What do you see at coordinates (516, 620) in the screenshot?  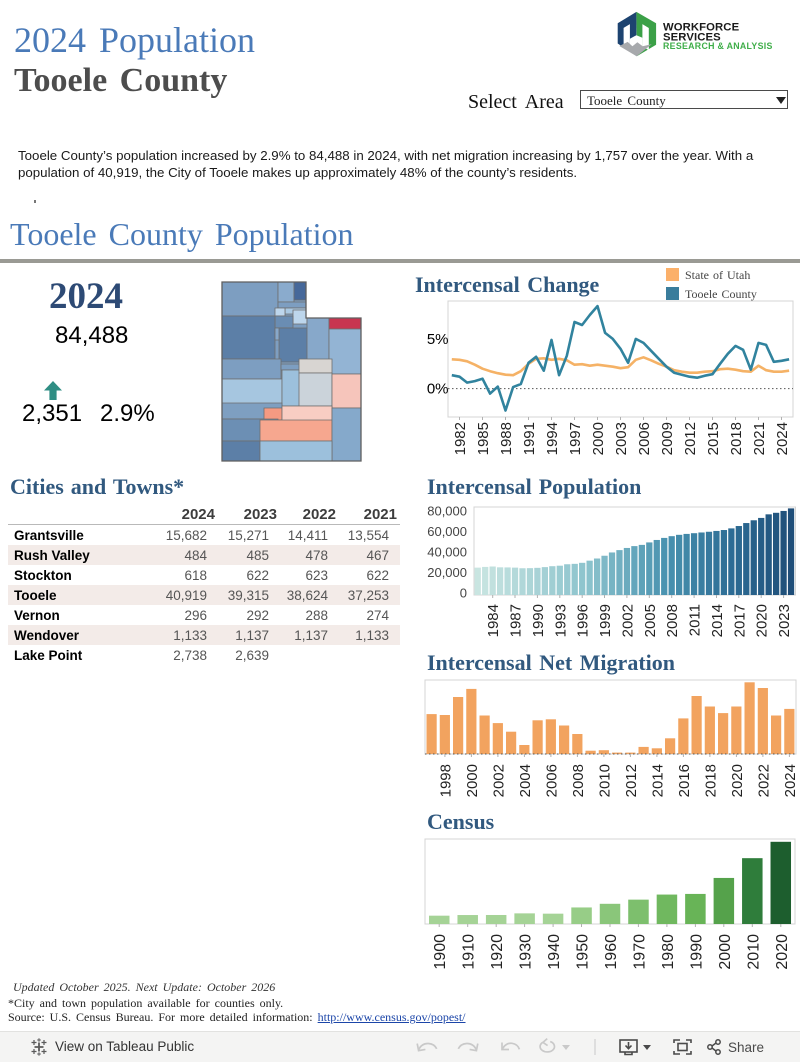 I see `svg-text: 1987` at bounding box center [516, 620].